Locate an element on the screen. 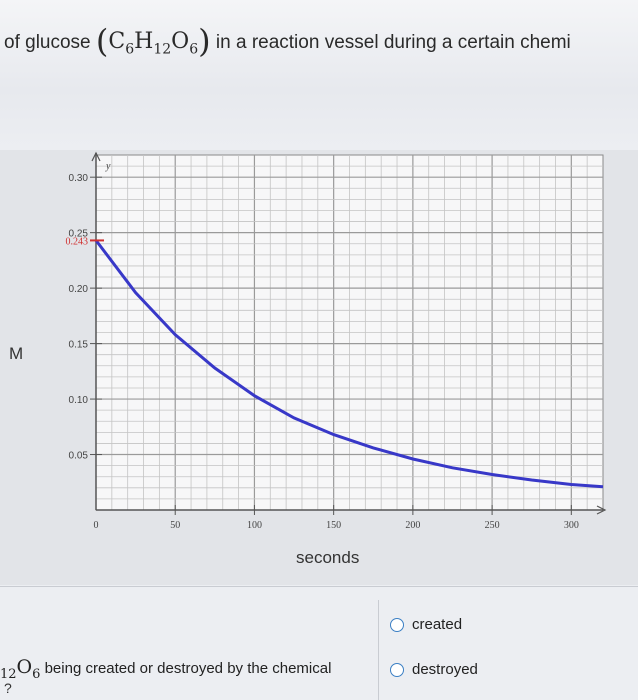 This screenshot has height=700, width=638. y-axis-arrow is located at coordinates (96, 156).